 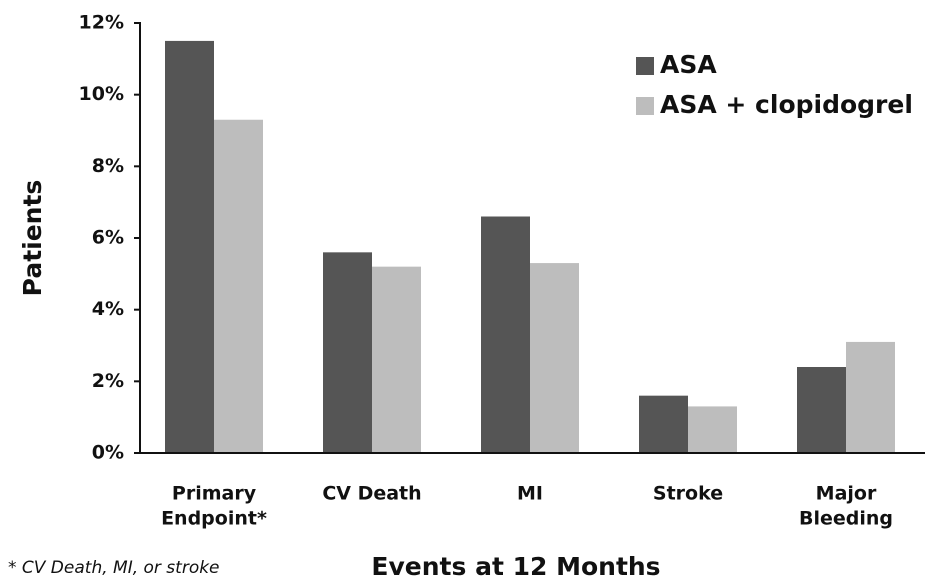 What do you see at coordinates (108, 381) in the screenshot?
I see `y-tick-label: 2%` at bounding box center [108, 381].